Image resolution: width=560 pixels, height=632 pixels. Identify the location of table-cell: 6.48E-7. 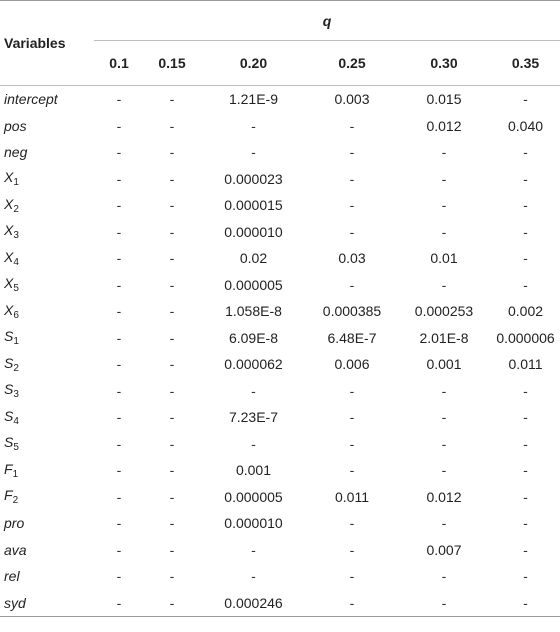
(352, 337).